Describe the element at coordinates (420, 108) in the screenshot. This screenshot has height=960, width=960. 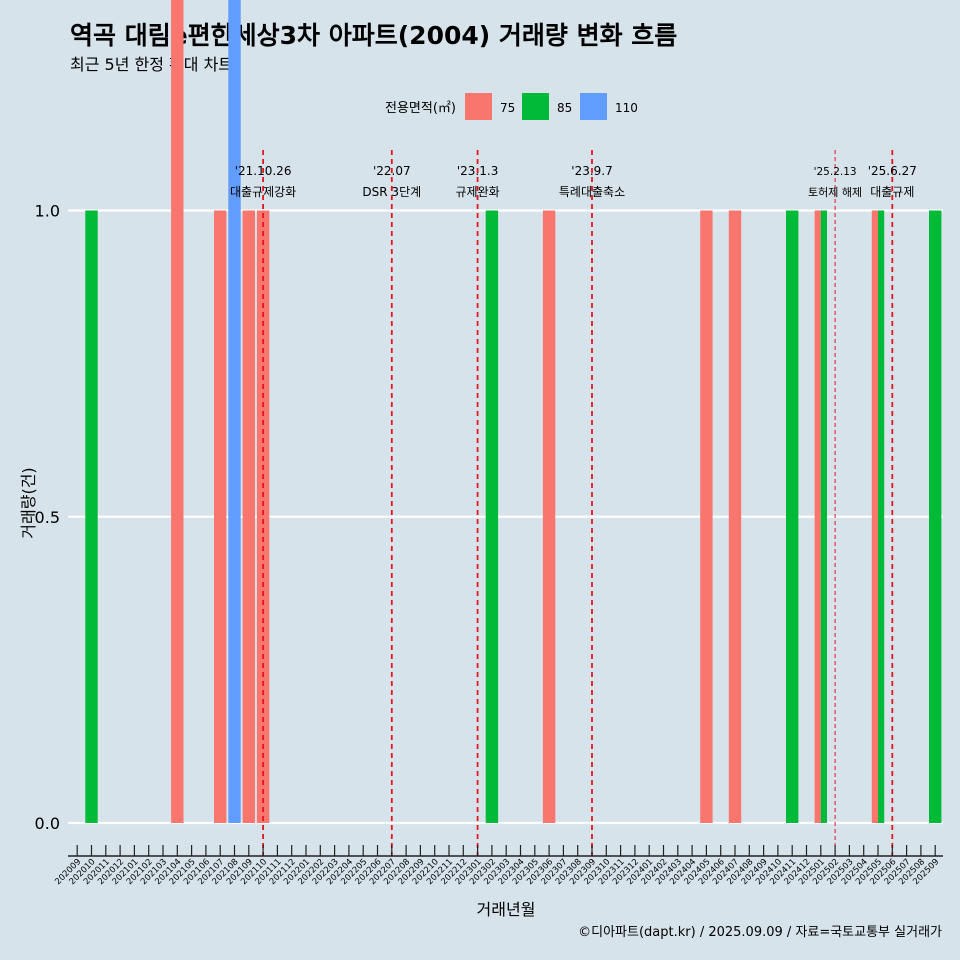
I see `legend-title: 전용면적(㎡)` at that location.